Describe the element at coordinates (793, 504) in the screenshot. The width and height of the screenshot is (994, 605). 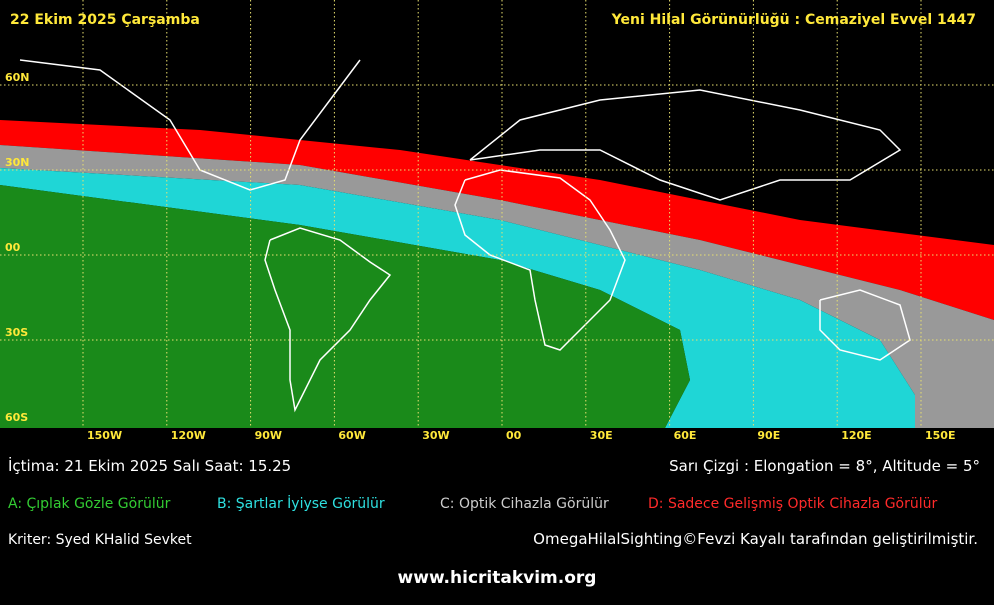
I see `legend-d: D: Sadece Gelişmiş Optik Cihazla Görülür` at that location.